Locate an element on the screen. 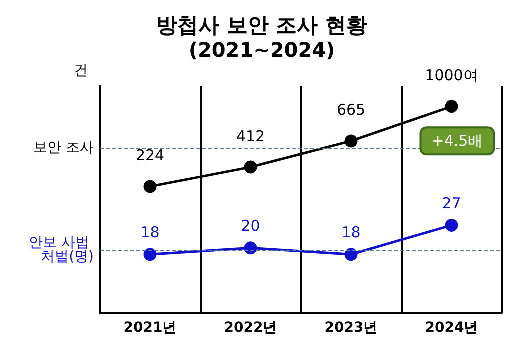 Image resolution: width=524 pixels, height=351 pixels. data-label: 224 is located at coordinates (150, 155).